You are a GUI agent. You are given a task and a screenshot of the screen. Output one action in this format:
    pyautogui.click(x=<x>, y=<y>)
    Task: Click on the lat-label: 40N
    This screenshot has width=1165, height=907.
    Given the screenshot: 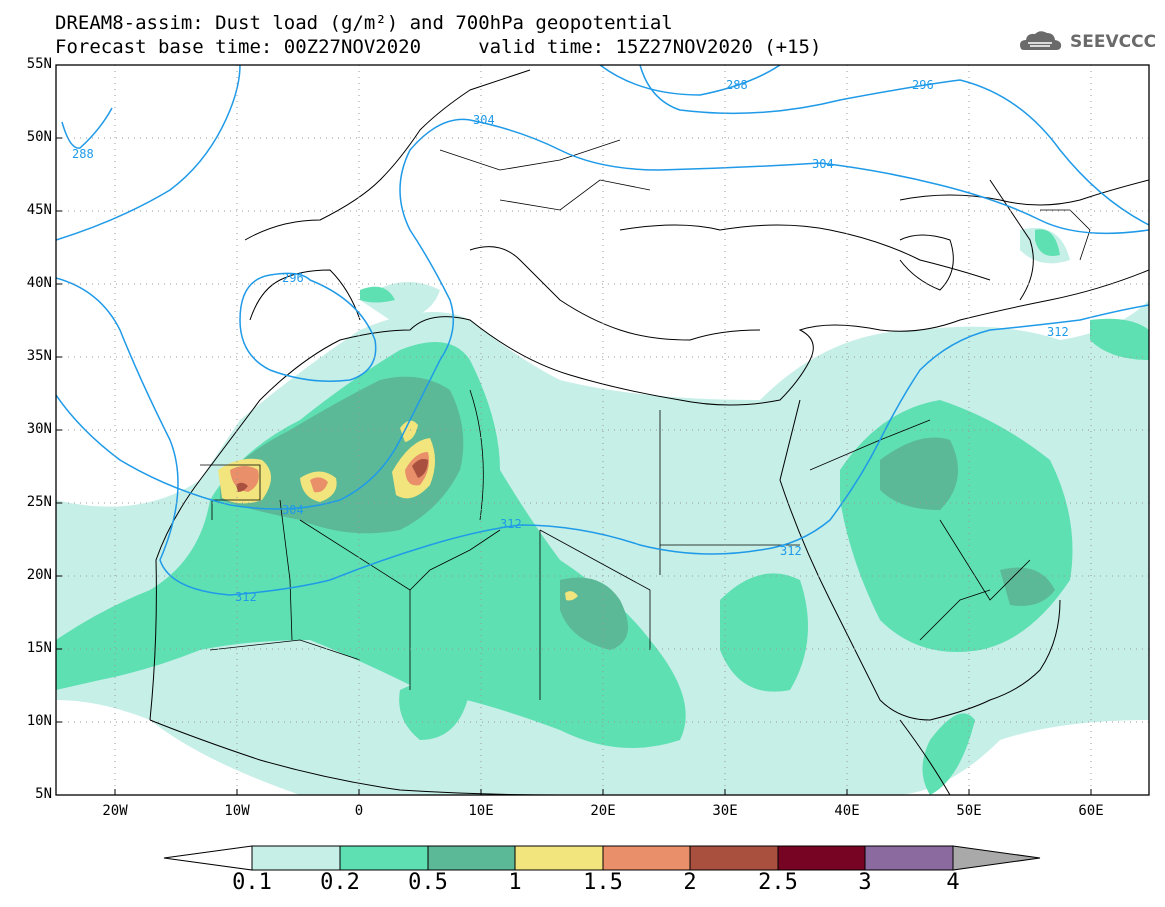 What is the action you would take?
    pyautogui.click(x=39, y=283)
    